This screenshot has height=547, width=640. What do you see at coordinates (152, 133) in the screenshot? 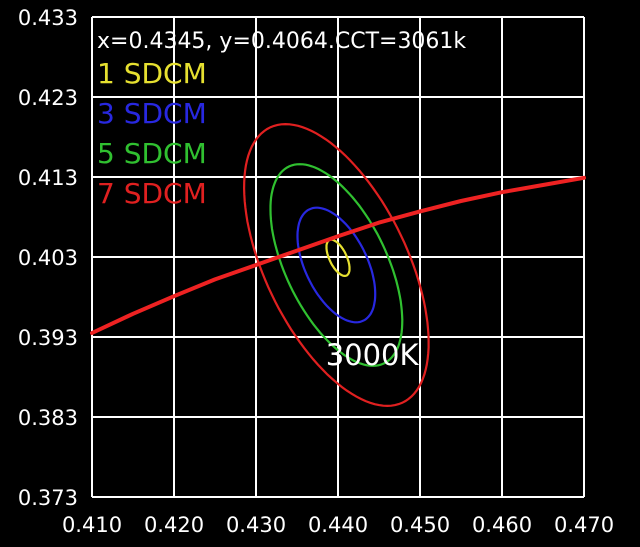
I see `legend: 1 SDCM 3 SDCM 5 SDCM 7 SDCM` at bounding box center [152, 133].